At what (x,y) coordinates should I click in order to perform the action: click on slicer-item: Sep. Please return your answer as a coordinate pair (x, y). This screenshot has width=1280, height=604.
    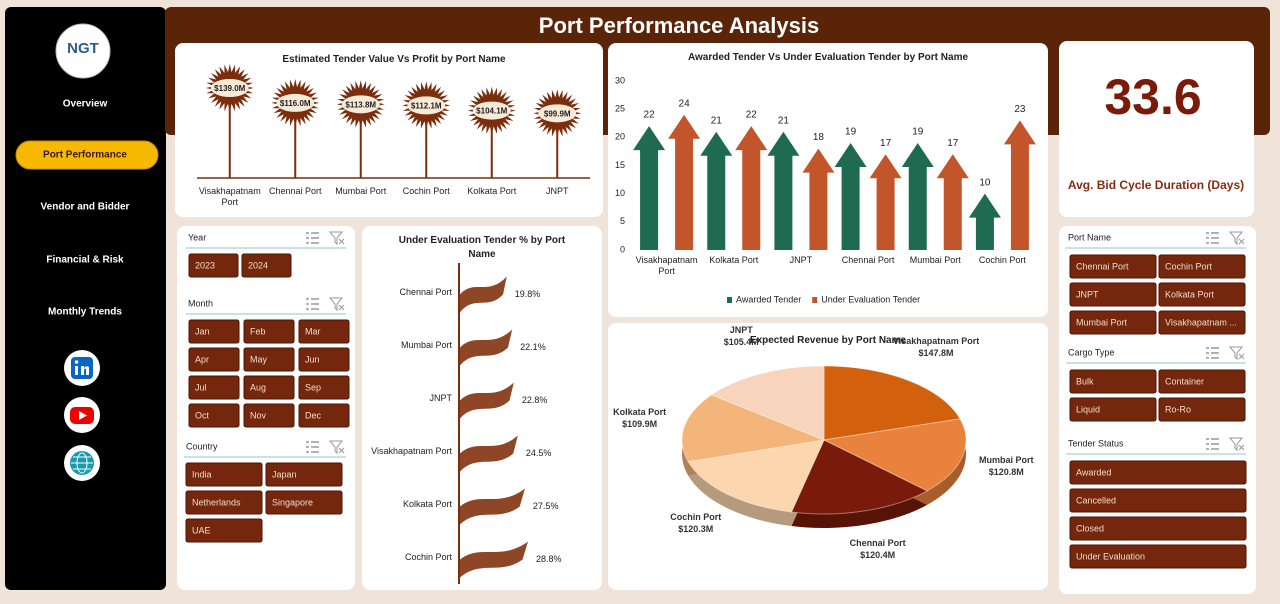
    Looking at the image, I should click on (313, 387).